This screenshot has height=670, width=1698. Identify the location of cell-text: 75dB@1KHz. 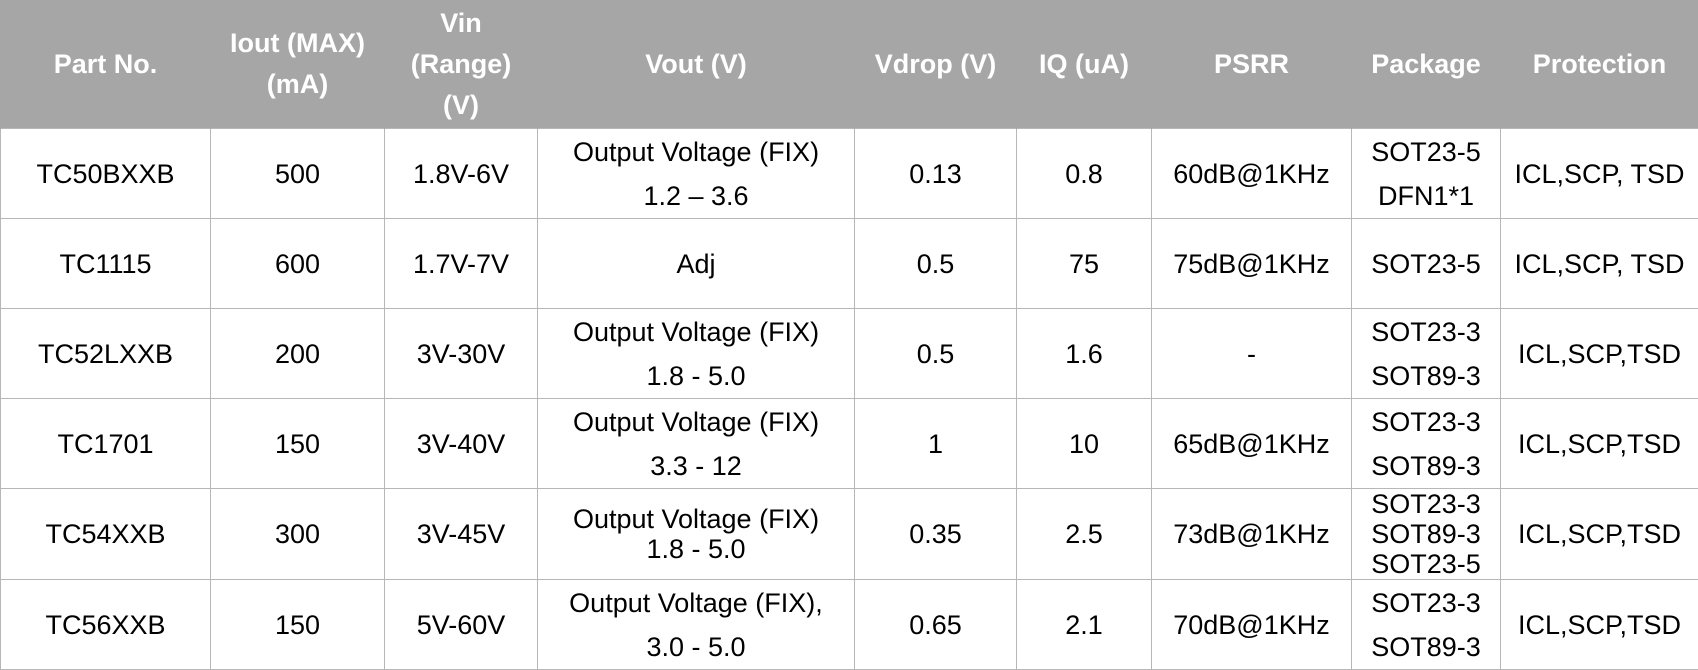
(1251, 264).